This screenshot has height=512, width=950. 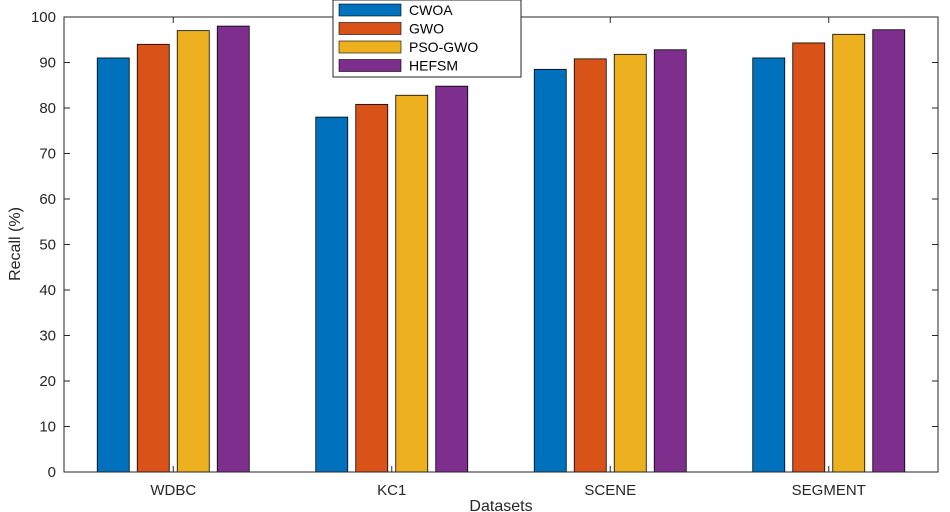 I want to click on x-tick-label: SCENE, so click(x=610, y=490).